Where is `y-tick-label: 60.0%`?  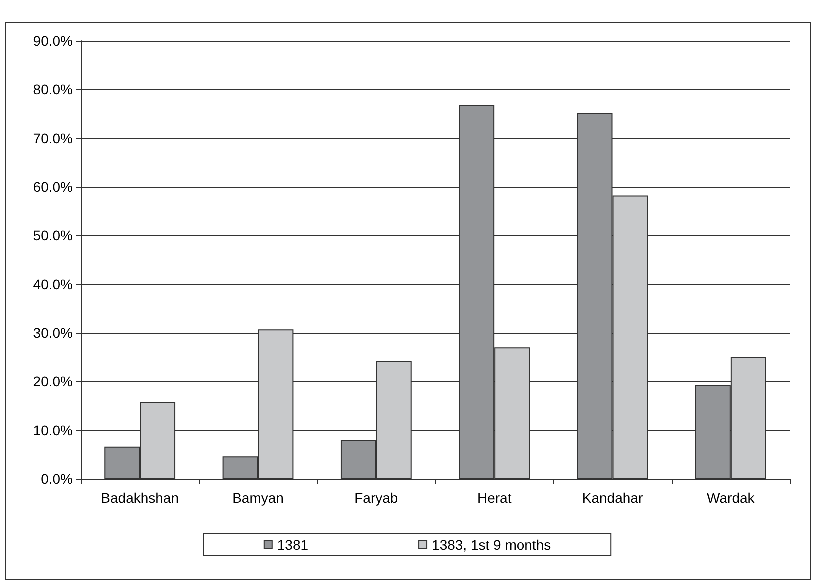 y-tick-label: 60.0% is located at coordinates (53, 187).